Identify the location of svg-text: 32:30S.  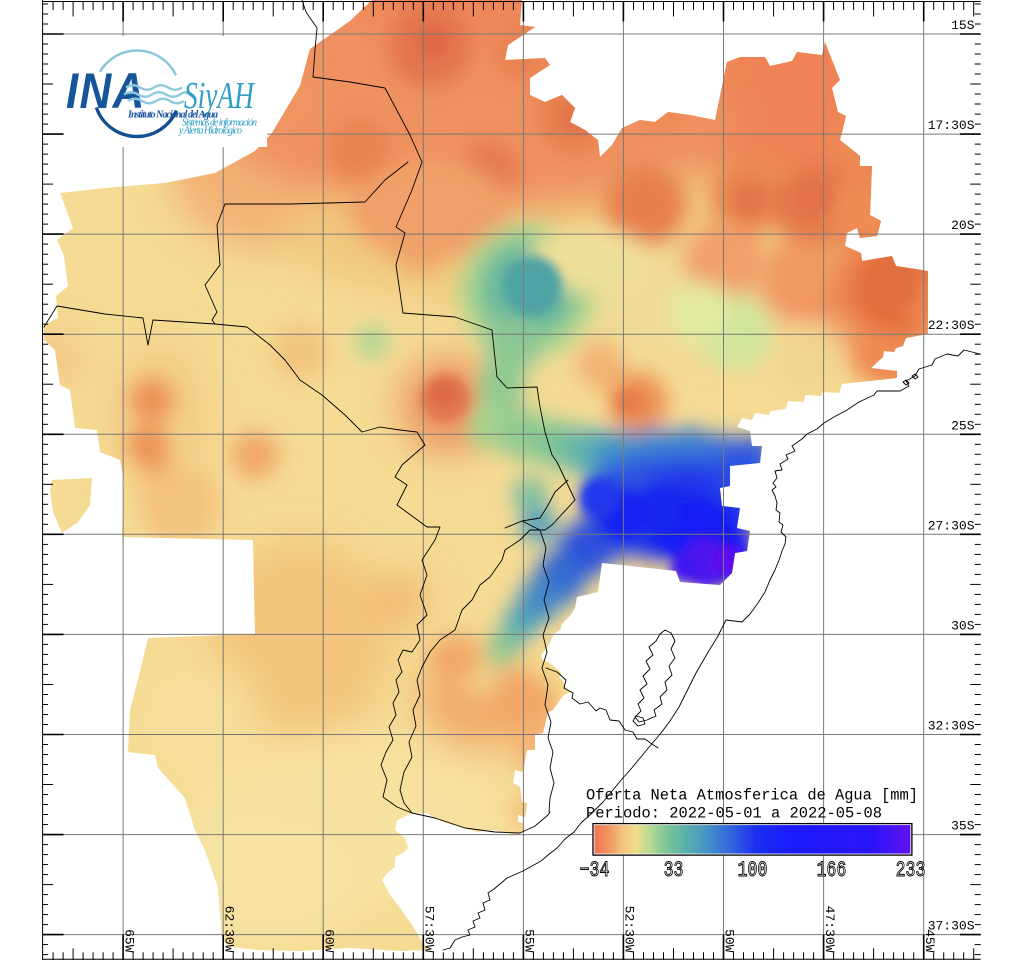
(951, 726).